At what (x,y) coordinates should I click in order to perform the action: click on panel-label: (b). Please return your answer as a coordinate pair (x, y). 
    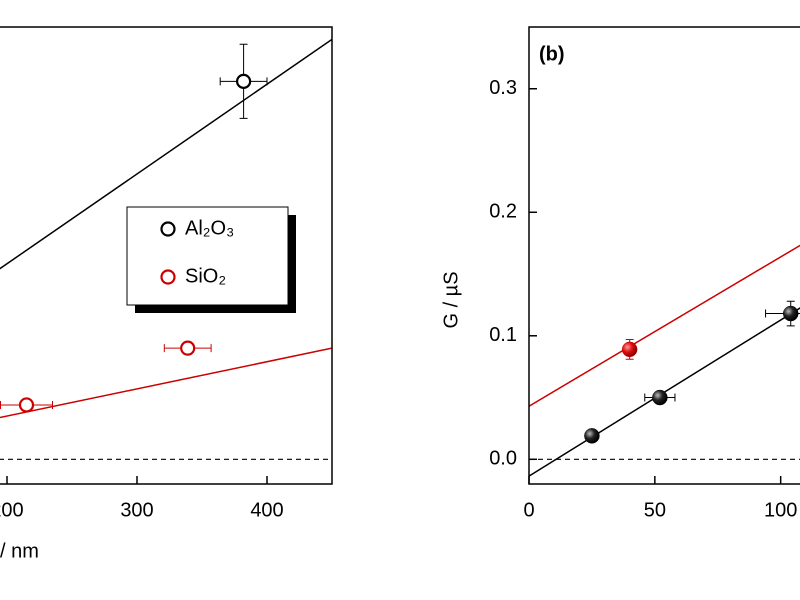
    Looking at the image, I should click on (552, 54).